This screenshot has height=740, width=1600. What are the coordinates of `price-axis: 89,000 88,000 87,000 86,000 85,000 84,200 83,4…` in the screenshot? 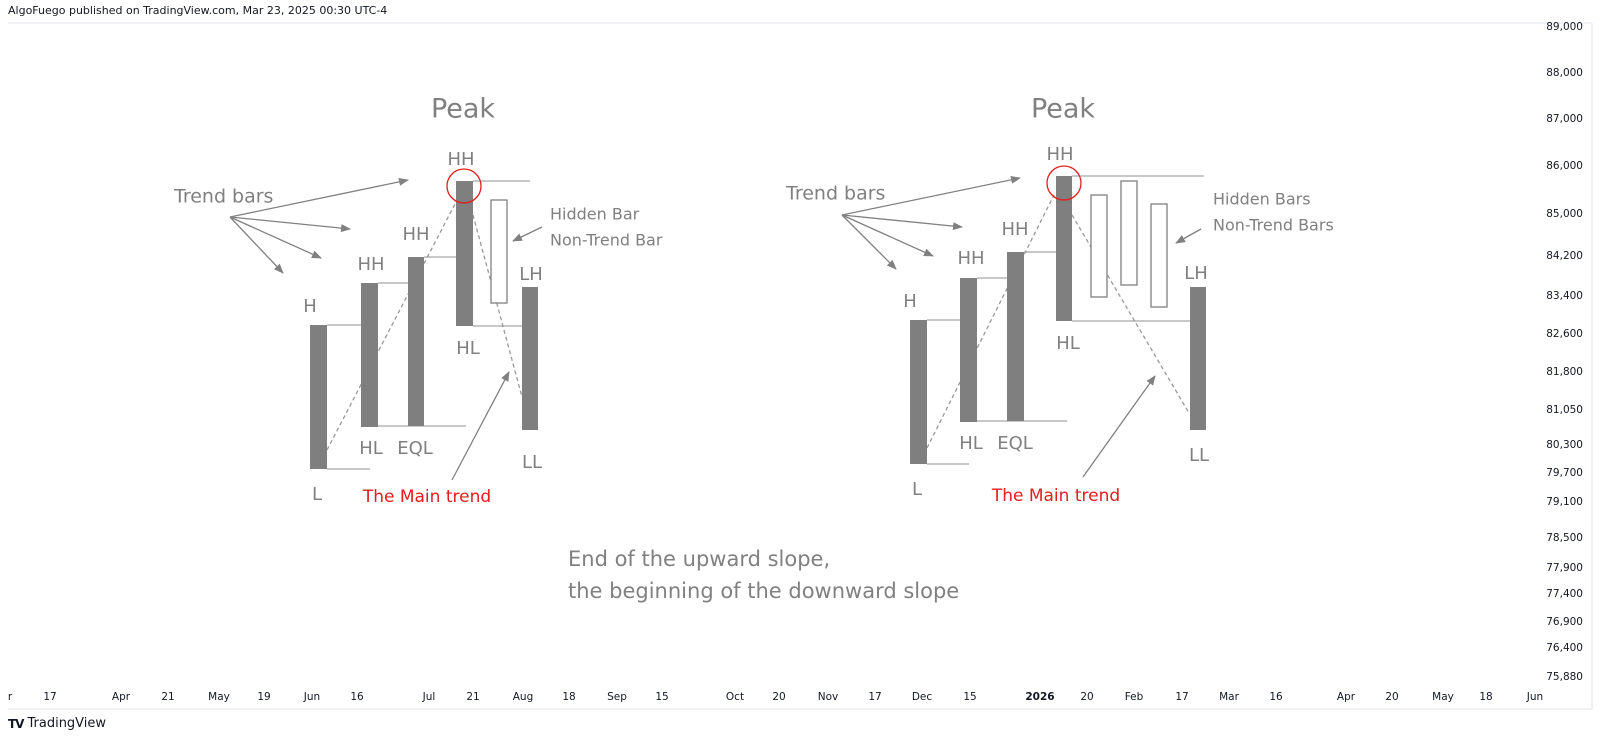 It's located at (1564, 352).